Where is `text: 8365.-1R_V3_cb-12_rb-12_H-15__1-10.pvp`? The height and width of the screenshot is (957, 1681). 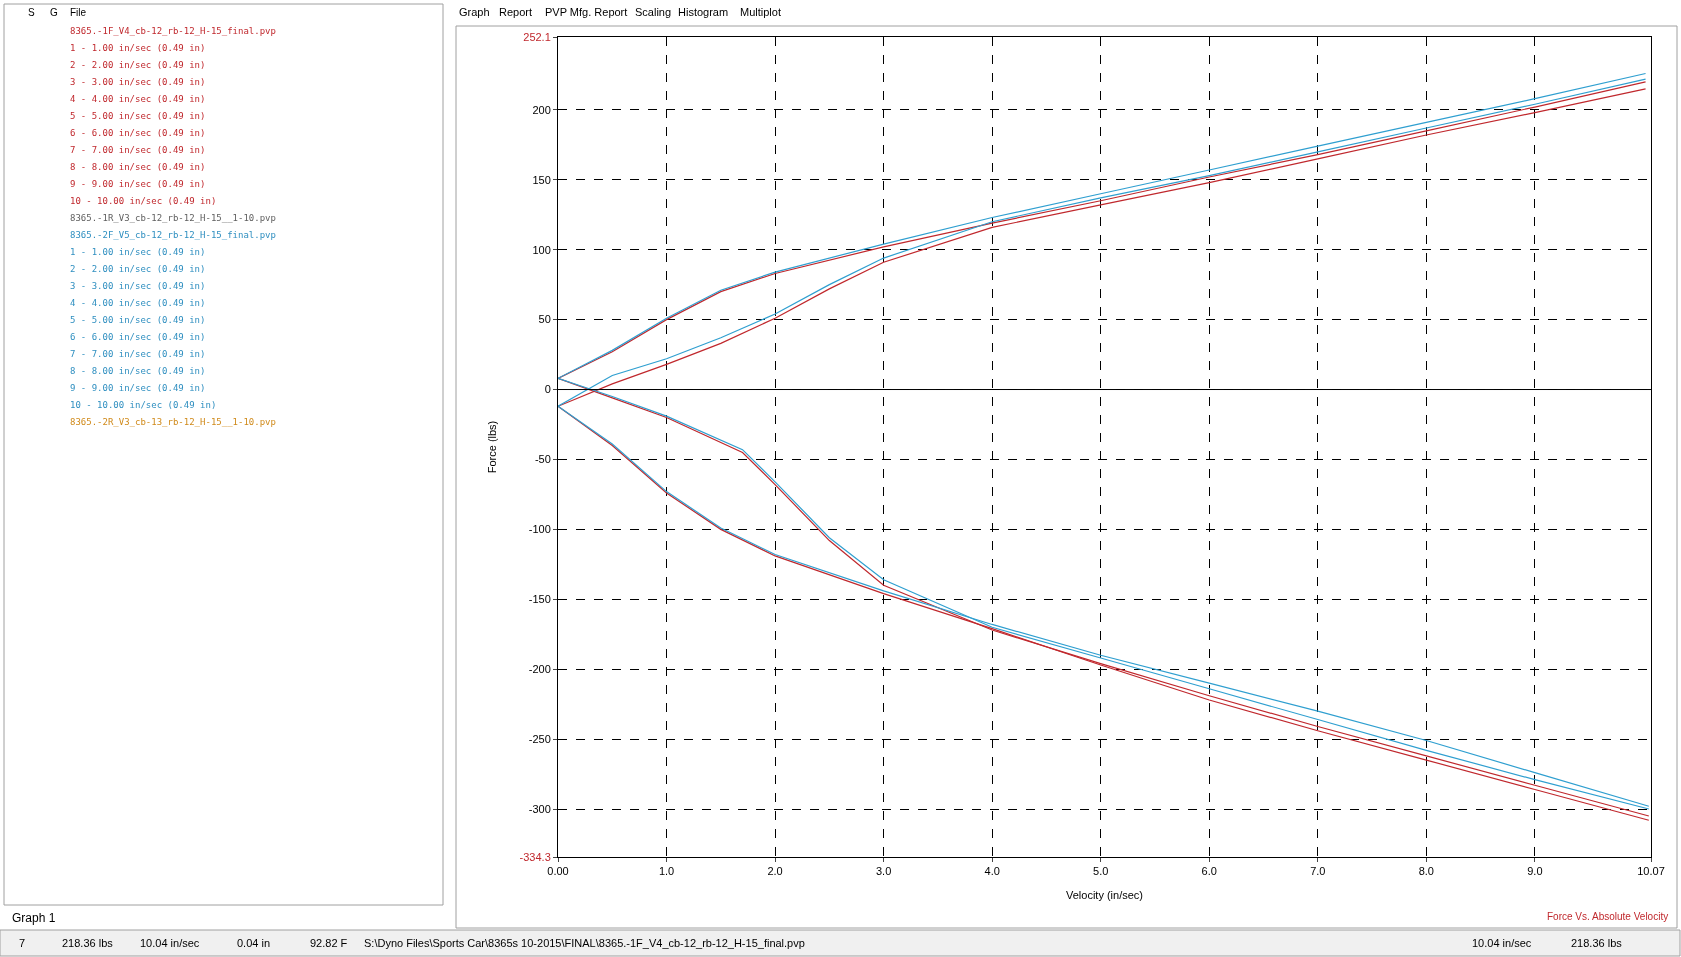
text: 8365.-1R_V3_cb-12_rb-12_H-15__1-10.pvp is located at coordinates (173, 218).